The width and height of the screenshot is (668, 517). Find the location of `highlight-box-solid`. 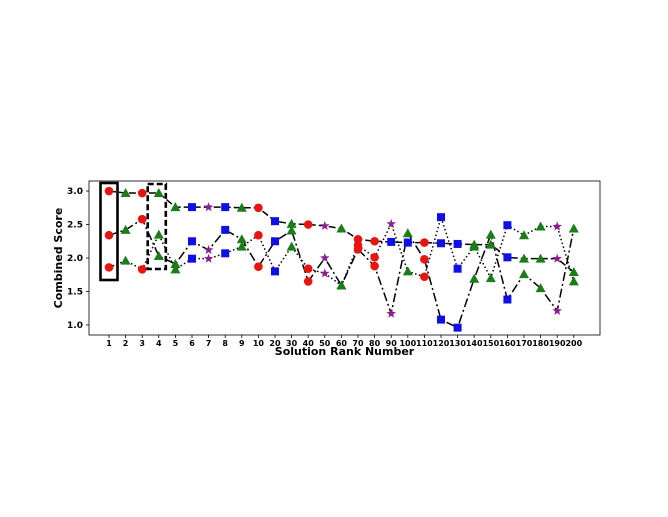

highlight-box-solid is located at coordinates (109, 231).